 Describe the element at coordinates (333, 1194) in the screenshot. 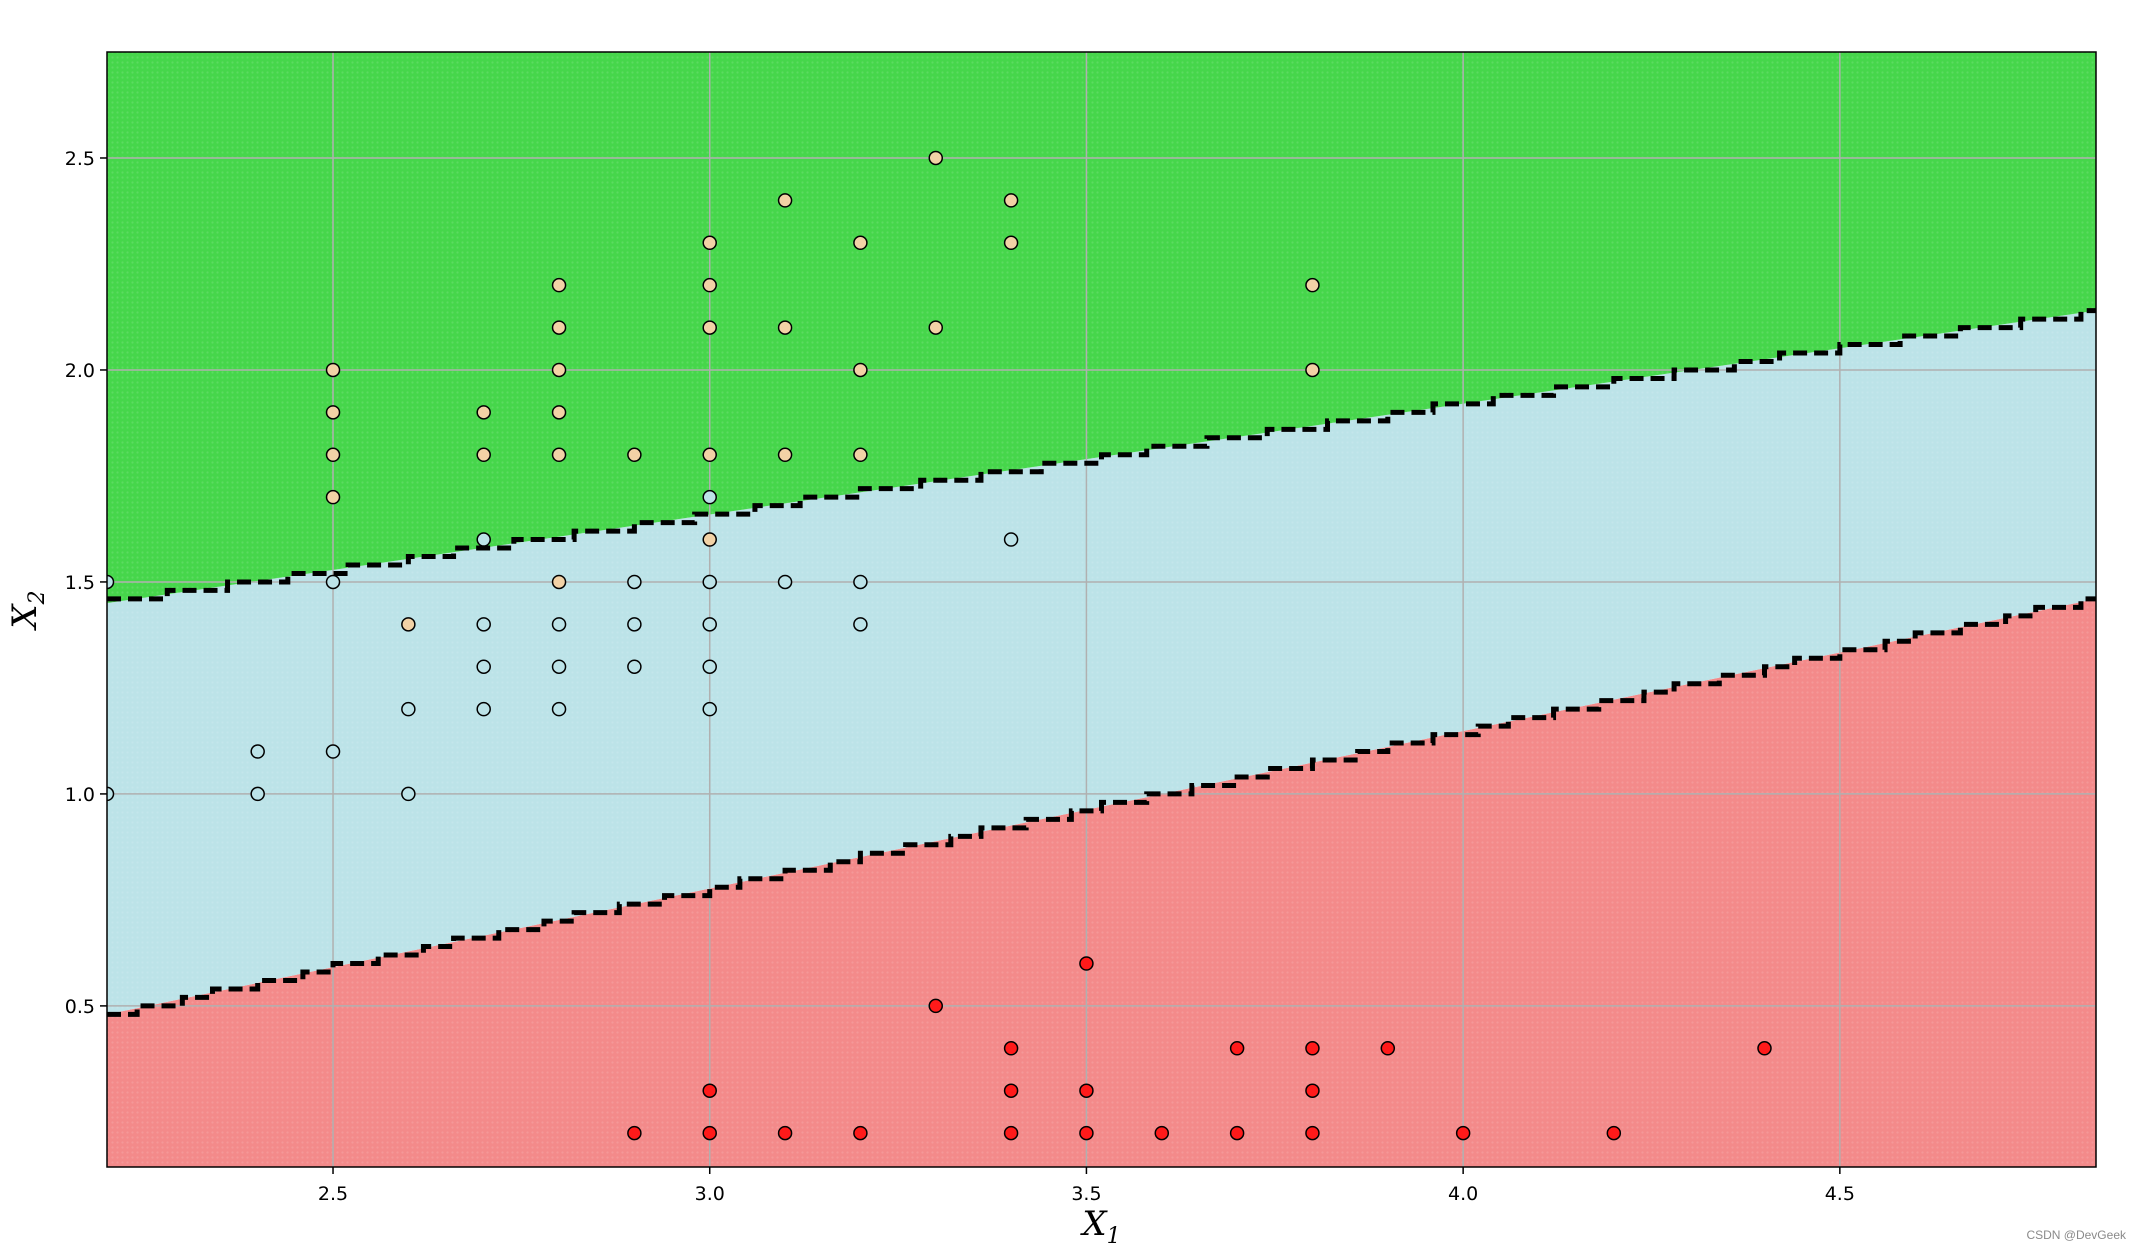

I see `x-tick-label: 2.5` at that location.